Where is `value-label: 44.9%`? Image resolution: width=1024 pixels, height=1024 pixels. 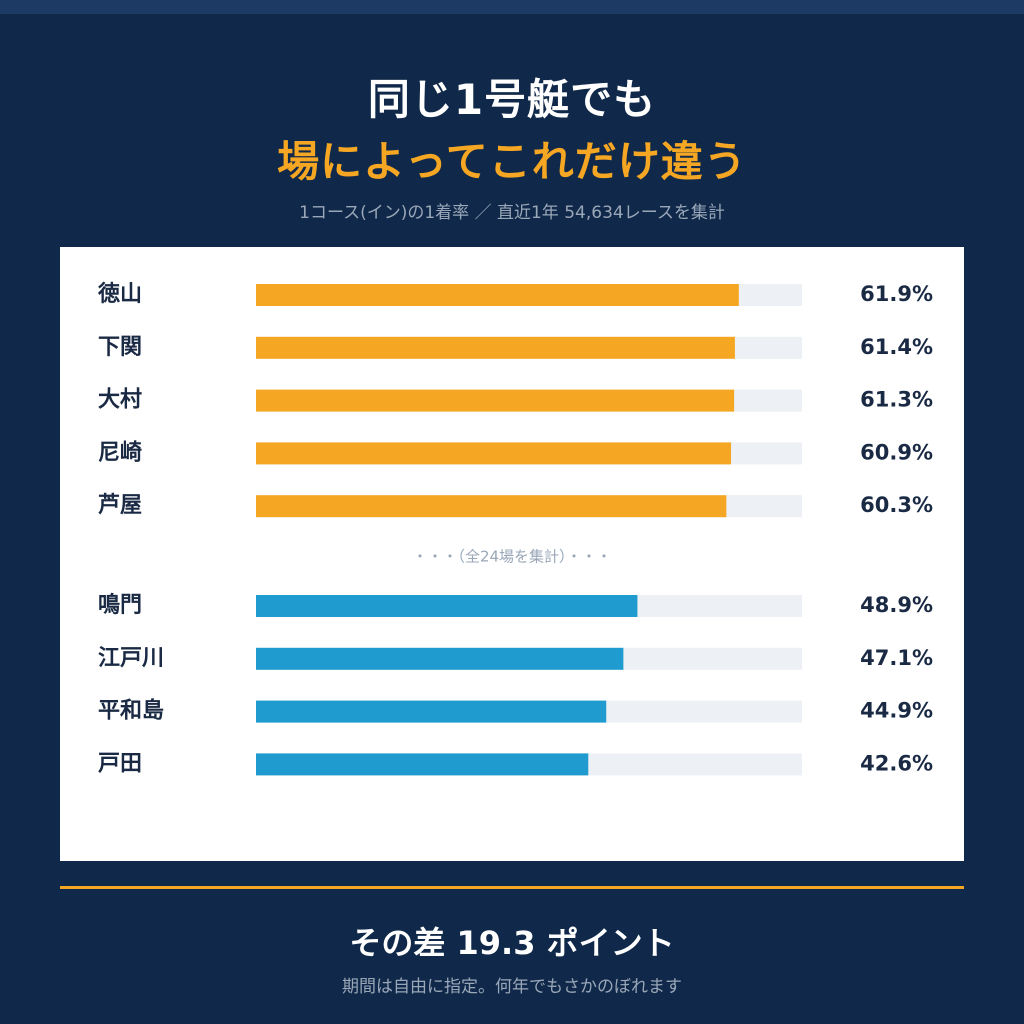
value-label: 44.9% is located at coordinates (896, 711).